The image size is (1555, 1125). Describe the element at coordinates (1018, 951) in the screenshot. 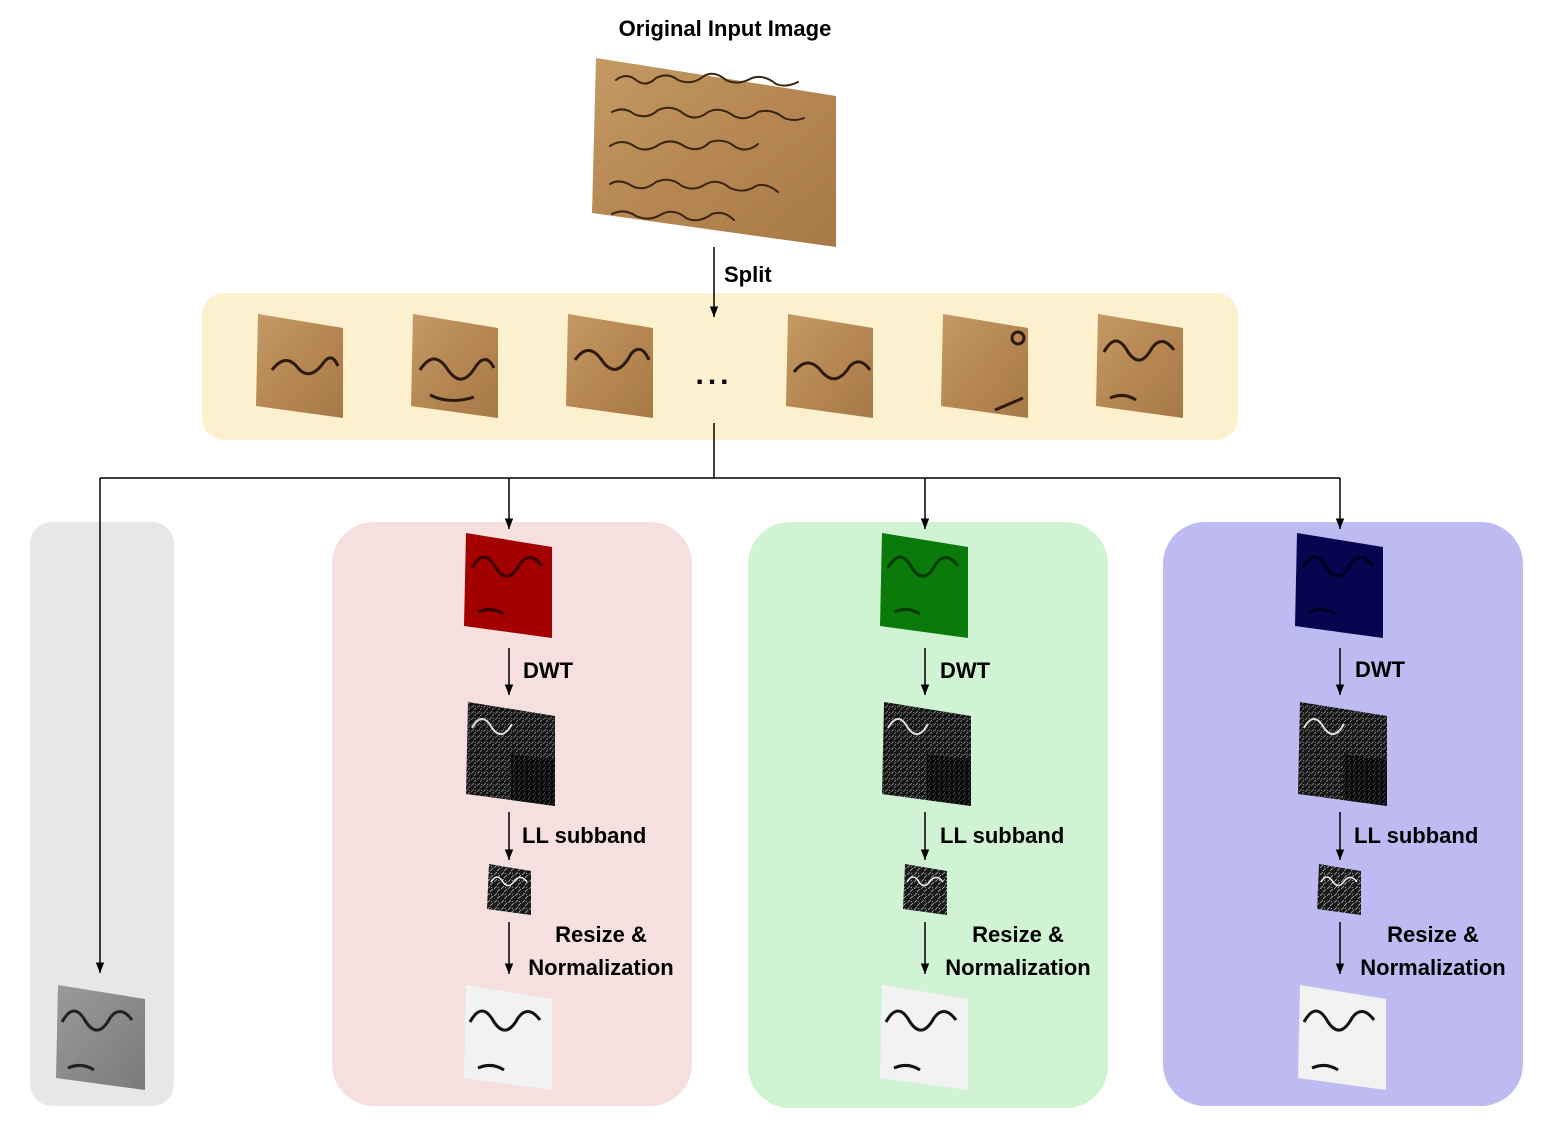

I see `green-resize-label: Resize & Normalization` at that location.